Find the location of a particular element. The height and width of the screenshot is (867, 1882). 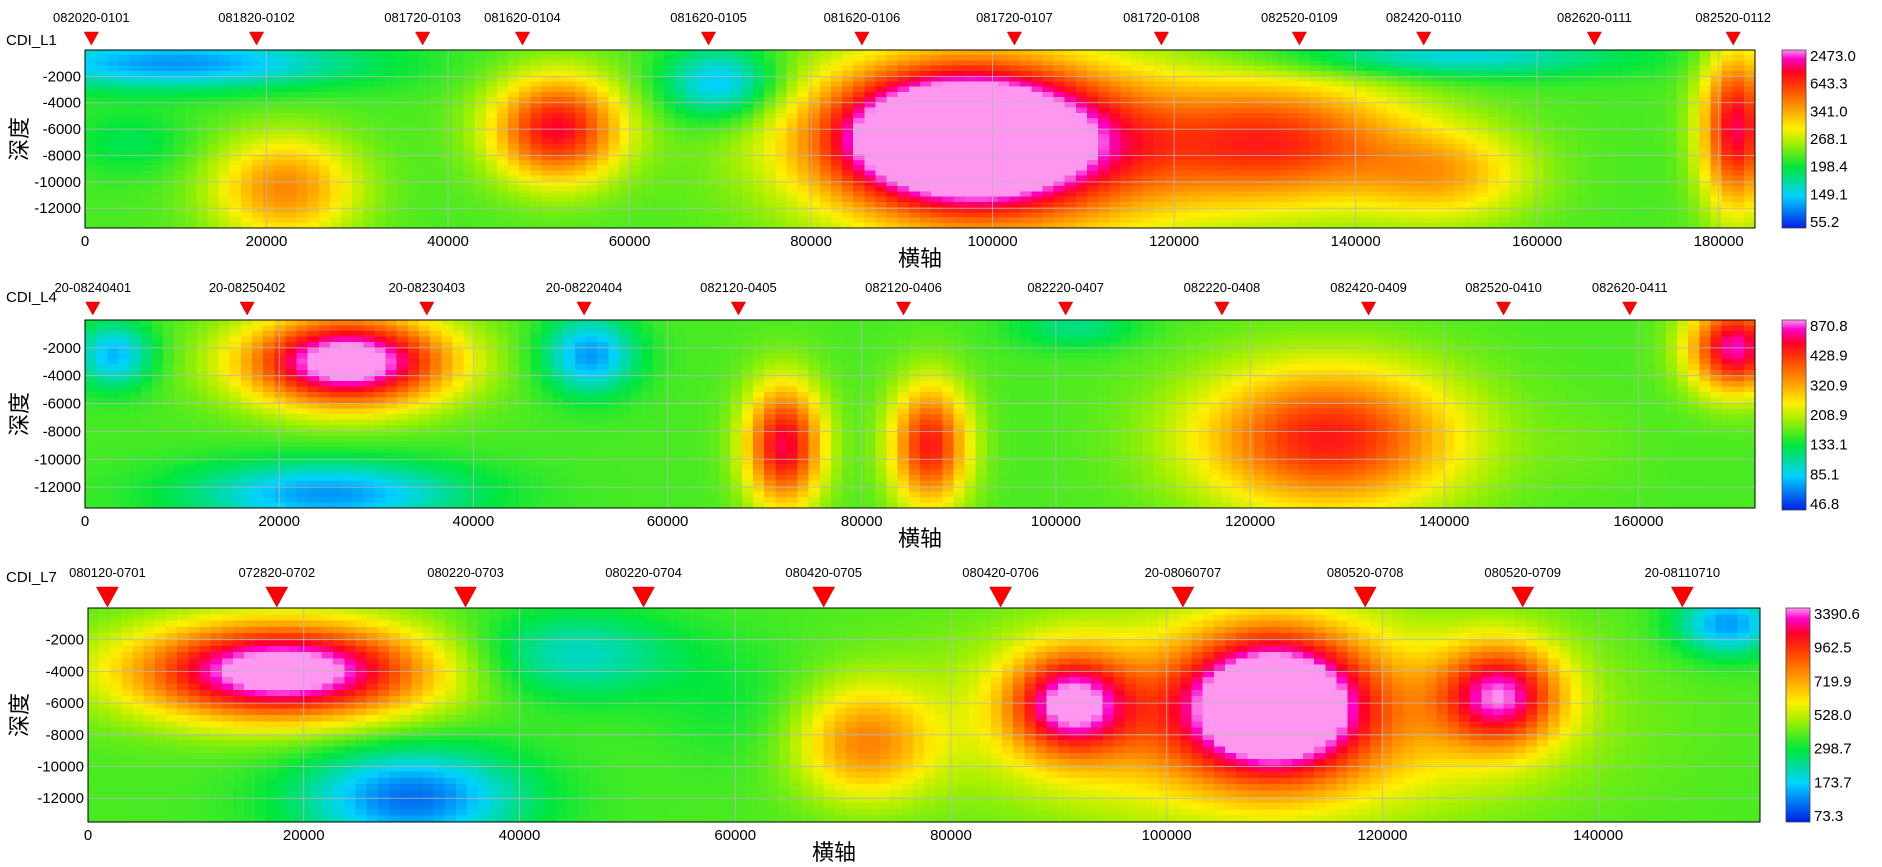

colorbar-label: 870.8 is located at coordinates (1829, 326).